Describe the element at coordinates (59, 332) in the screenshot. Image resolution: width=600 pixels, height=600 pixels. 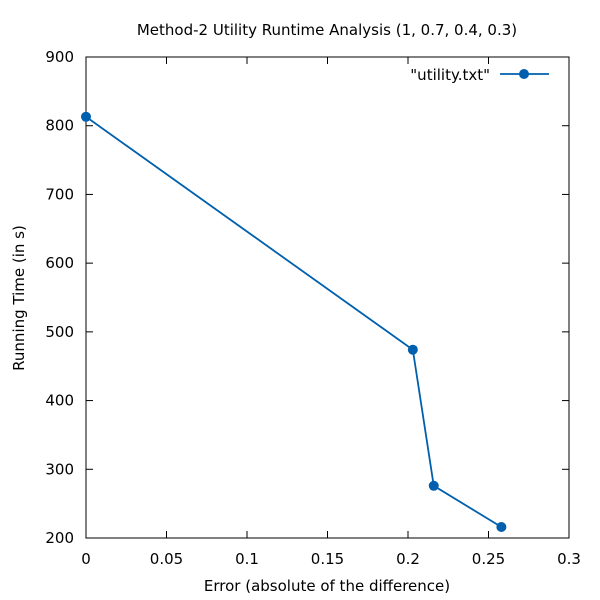
I see `y-tick-label: 500` at that location.